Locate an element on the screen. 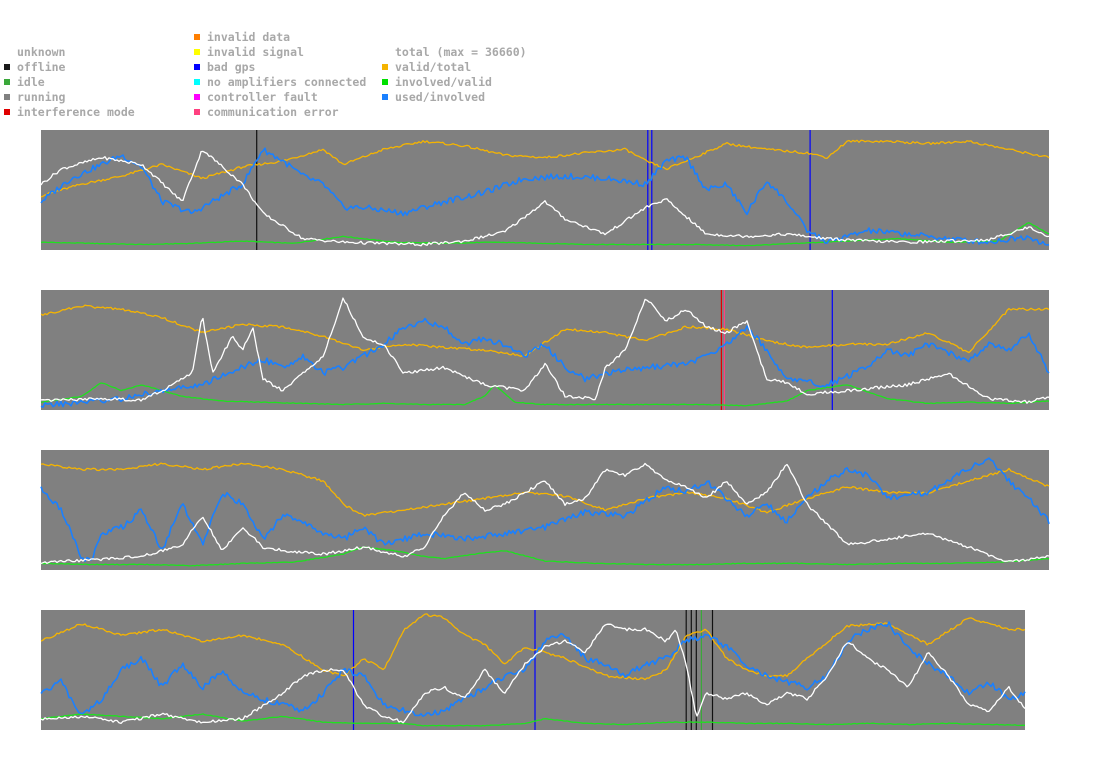 The image size is (1095, 764). legend-item: total (max = 36660) is located at coordinates (454, 51).